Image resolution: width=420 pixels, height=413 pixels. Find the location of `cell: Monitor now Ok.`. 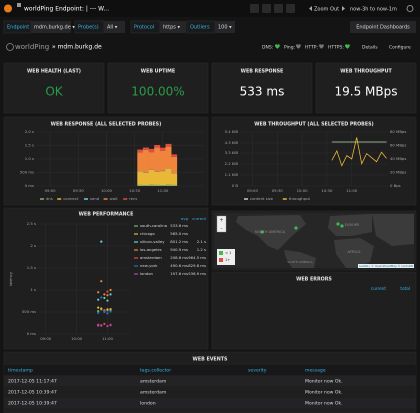

cell: Monitor now Ok. is located at coordinates (324, 393).